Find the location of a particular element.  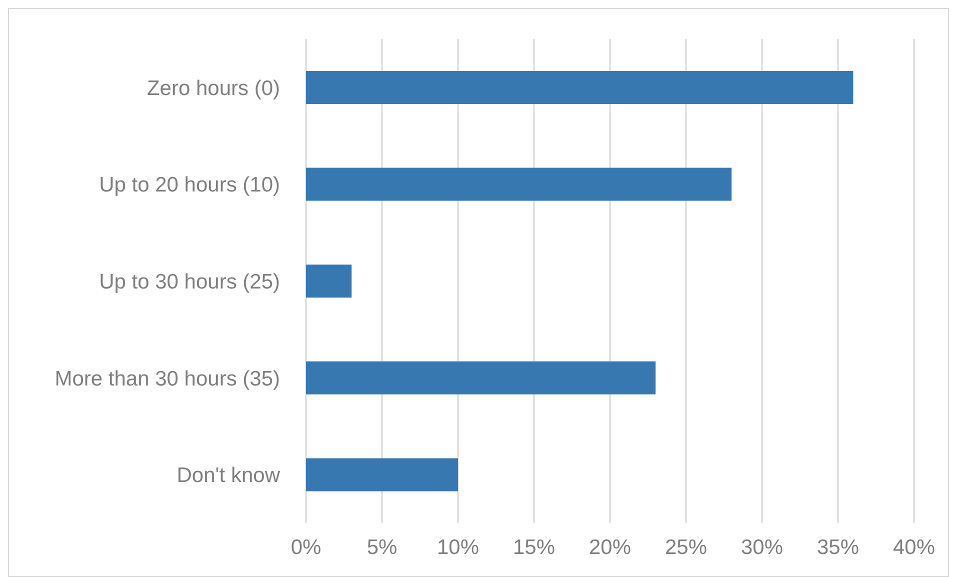

x-tick-label: 20% is located at coordinates (610, 547).